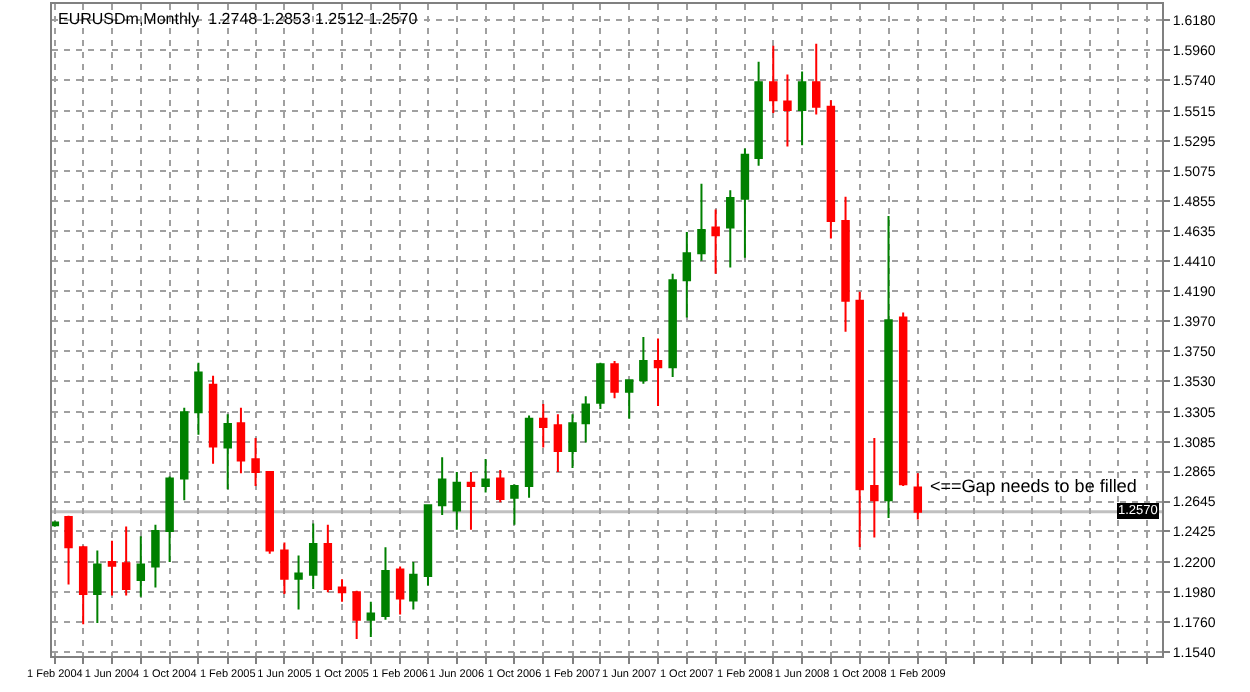 The height and width of the screenshot is (692, 1250). I want to click on annotation: <==Gap needs to be filled, so click(1033, 486).